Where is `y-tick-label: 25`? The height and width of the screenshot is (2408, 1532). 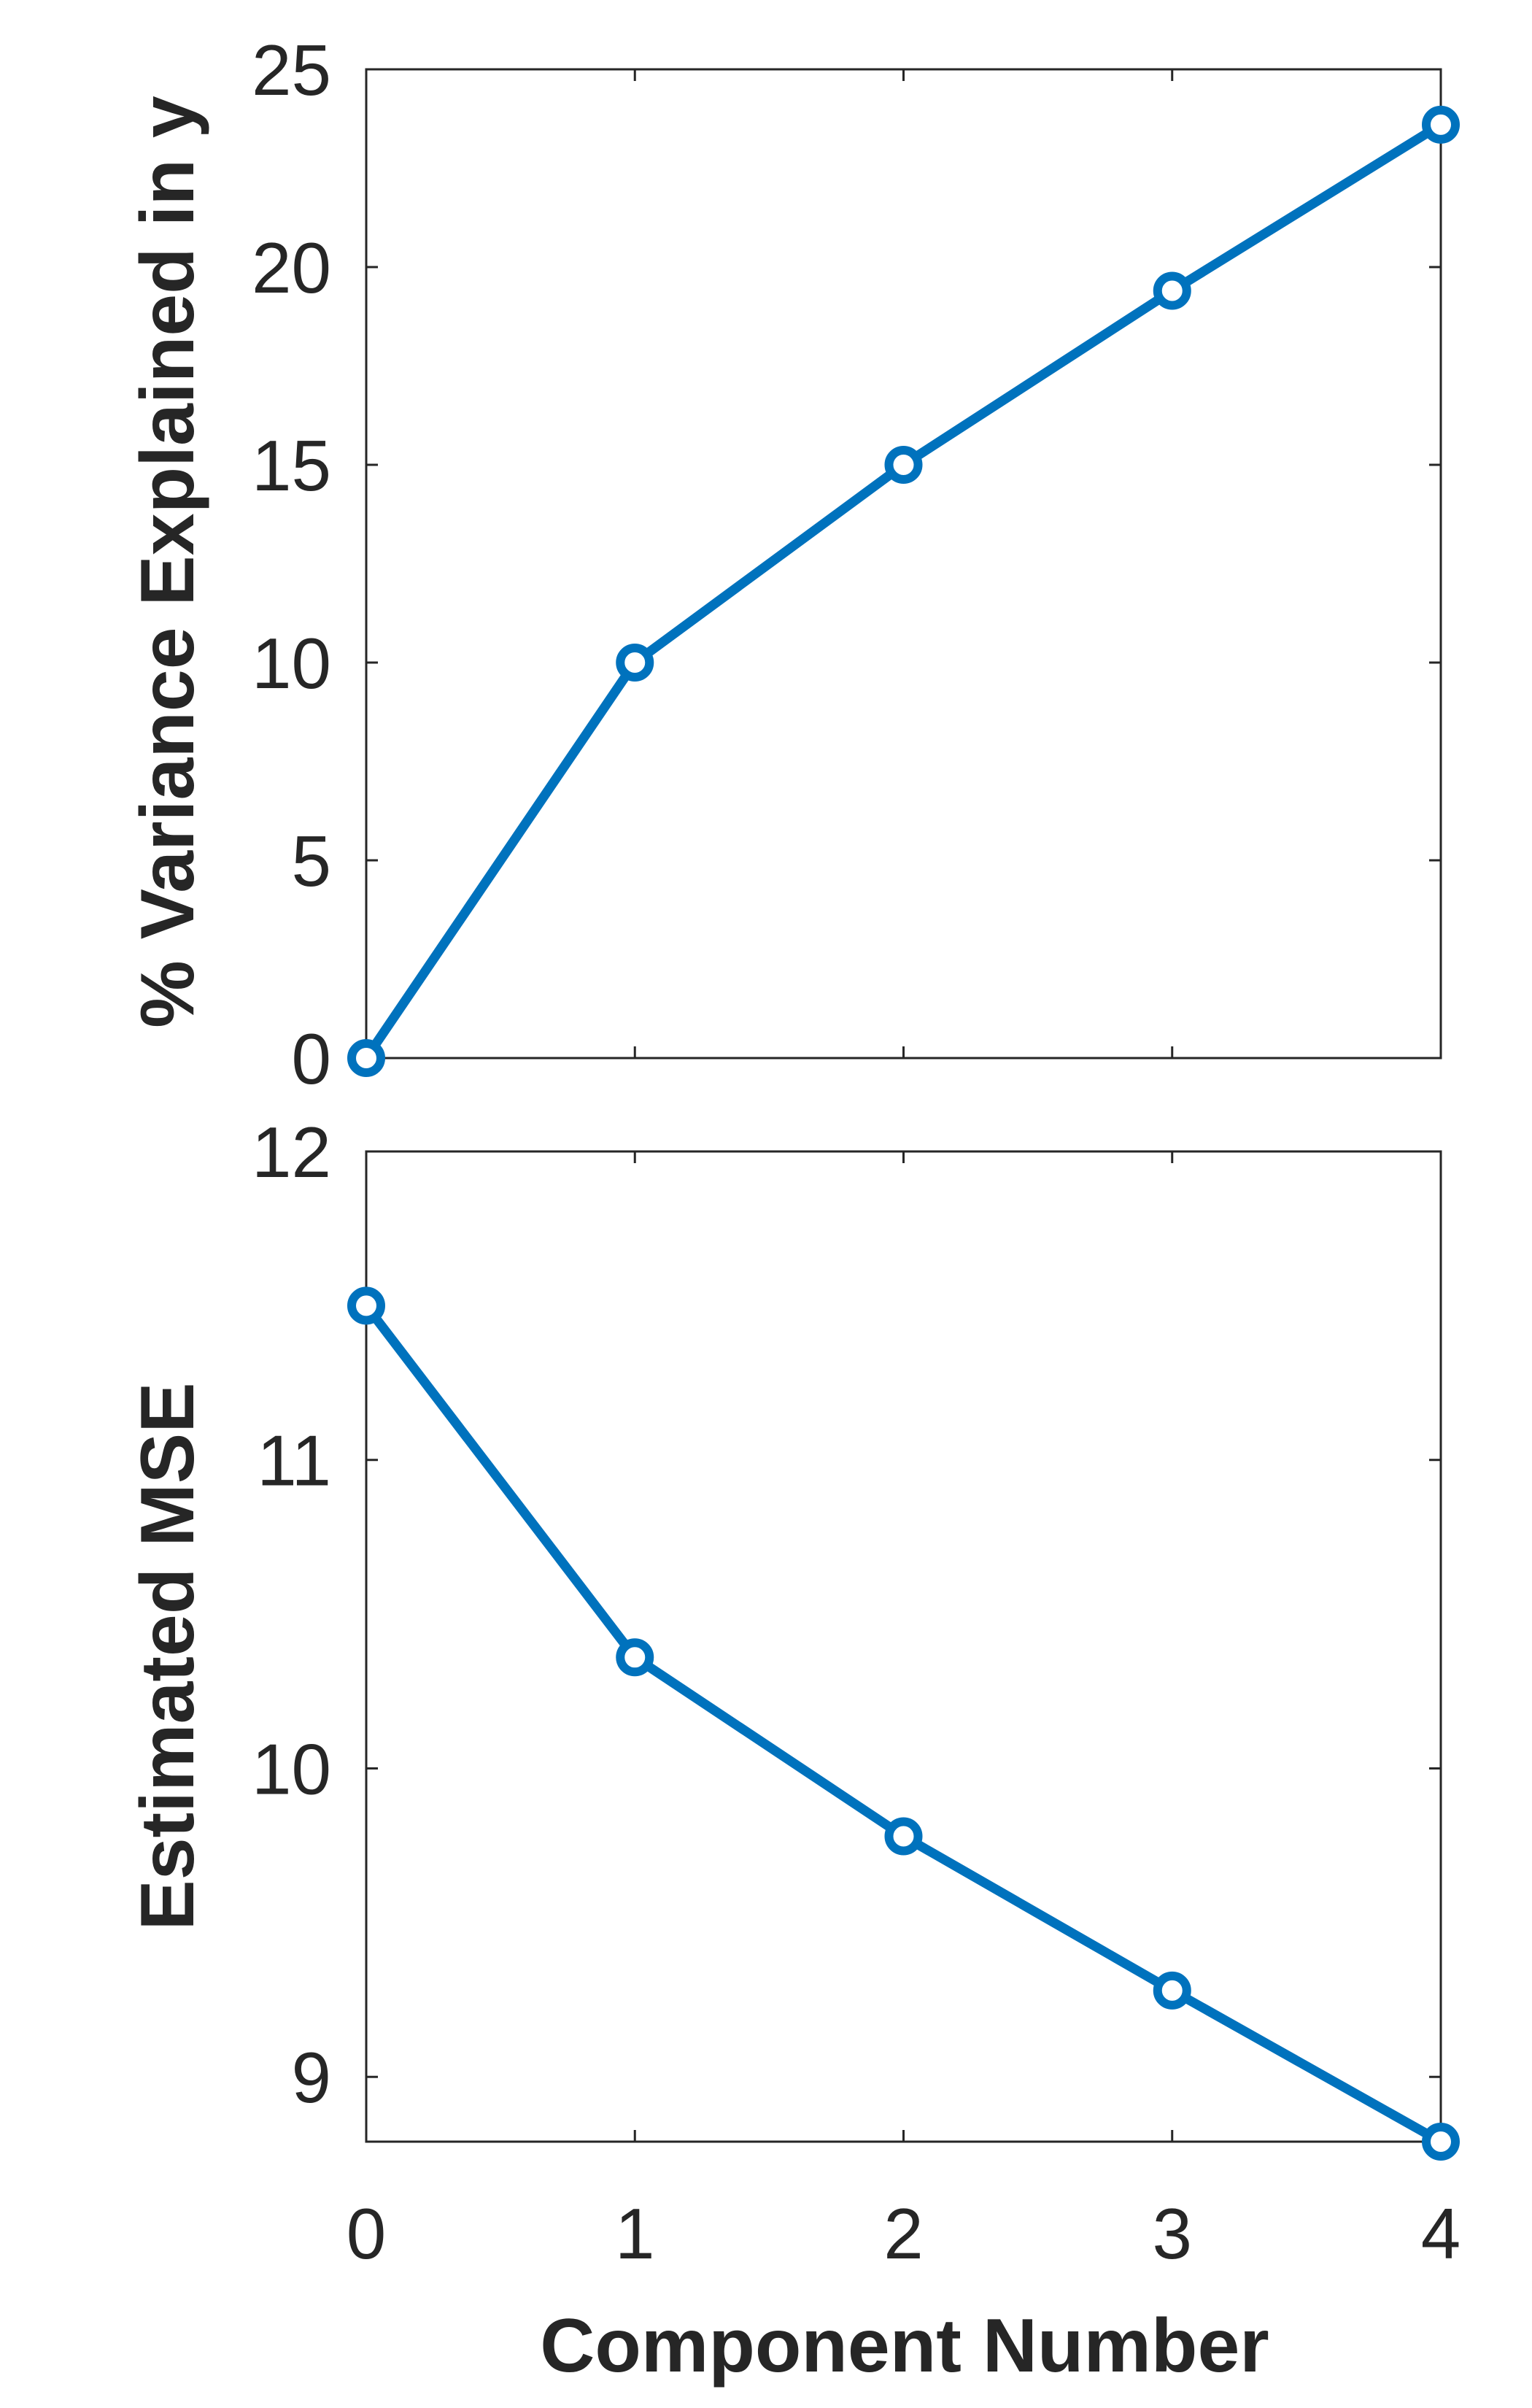 y-tick-label: 25 is located at coordinates (292, 70).